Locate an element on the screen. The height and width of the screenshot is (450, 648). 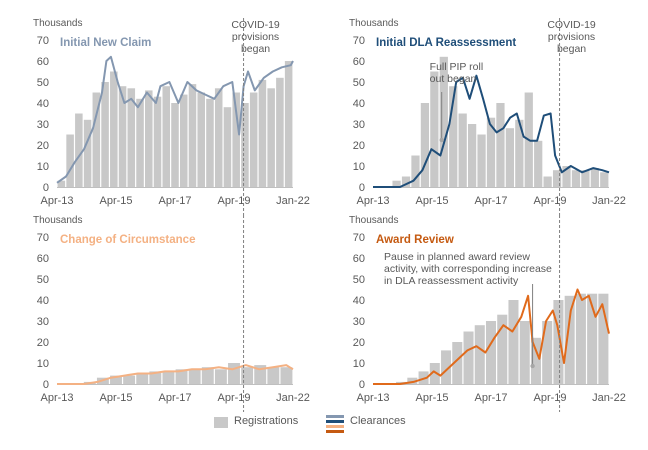
y-tick-label: 60 is located at coordinates (43, 259).